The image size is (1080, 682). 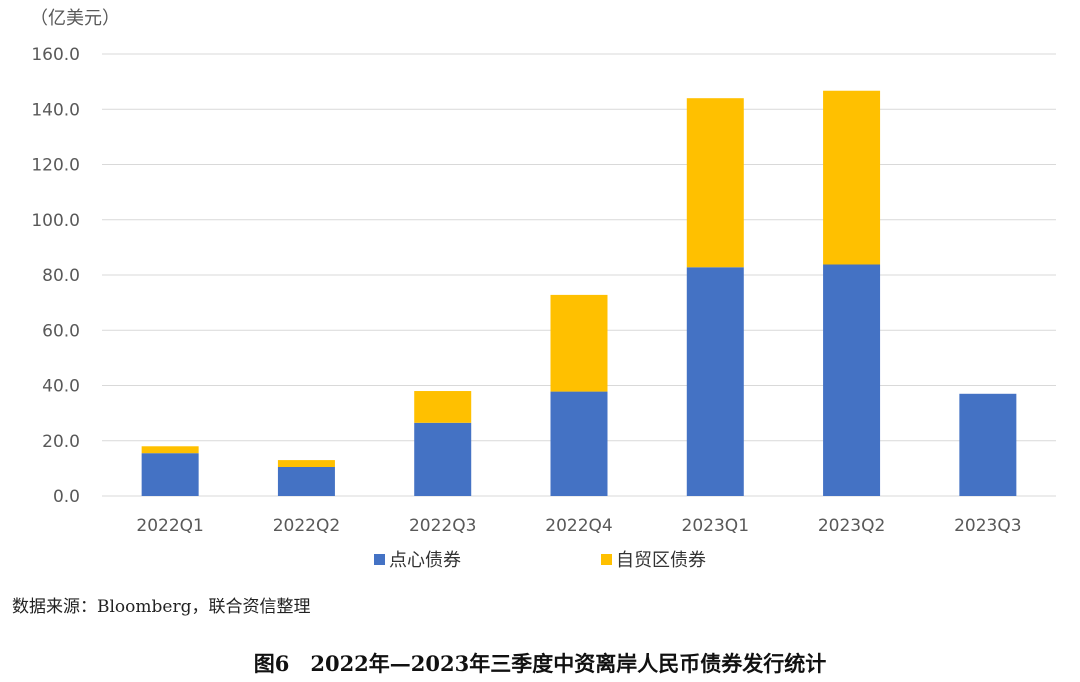 I want to click on legend-label-dianxin: 点心债券, so click(x=425, y=560).